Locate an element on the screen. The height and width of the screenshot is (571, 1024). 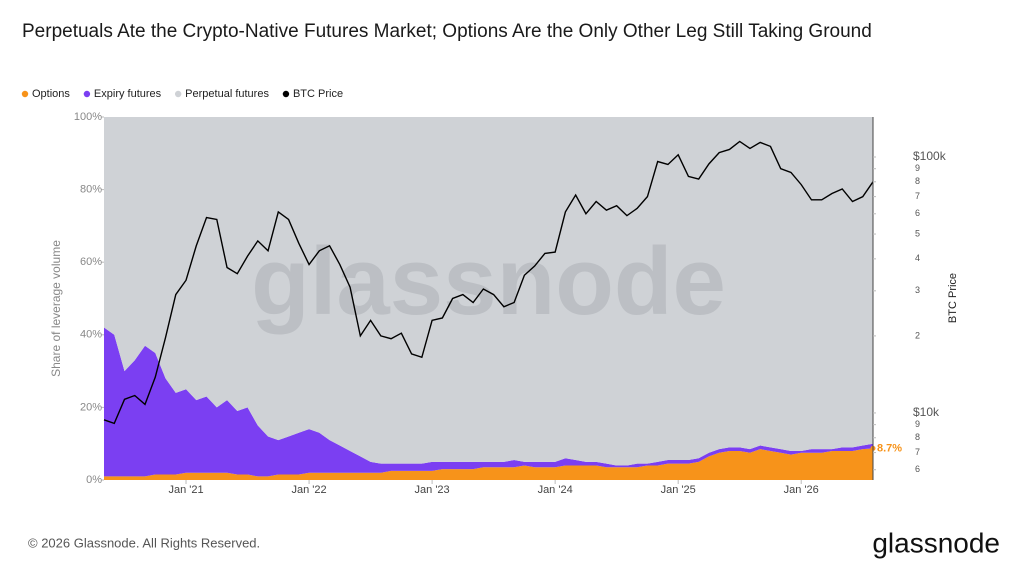
value-label: 8.7% is located at coordinates (889, 448).